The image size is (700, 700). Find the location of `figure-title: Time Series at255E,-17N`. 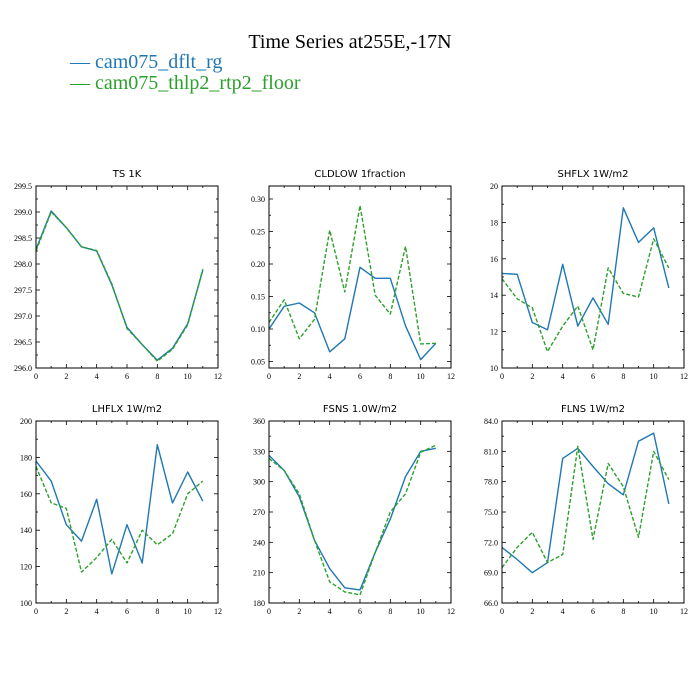

figure-title: Time Series at255E,-17N is located at coordinates (349, 42).